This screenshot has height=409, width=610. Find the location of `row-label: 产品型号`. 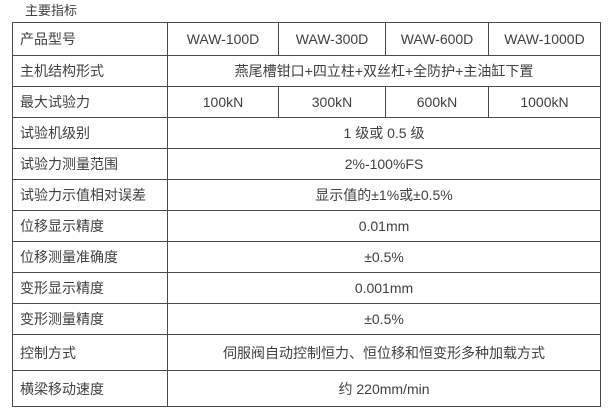

row-label: 产品型号 is located at coordinates (90, 39).